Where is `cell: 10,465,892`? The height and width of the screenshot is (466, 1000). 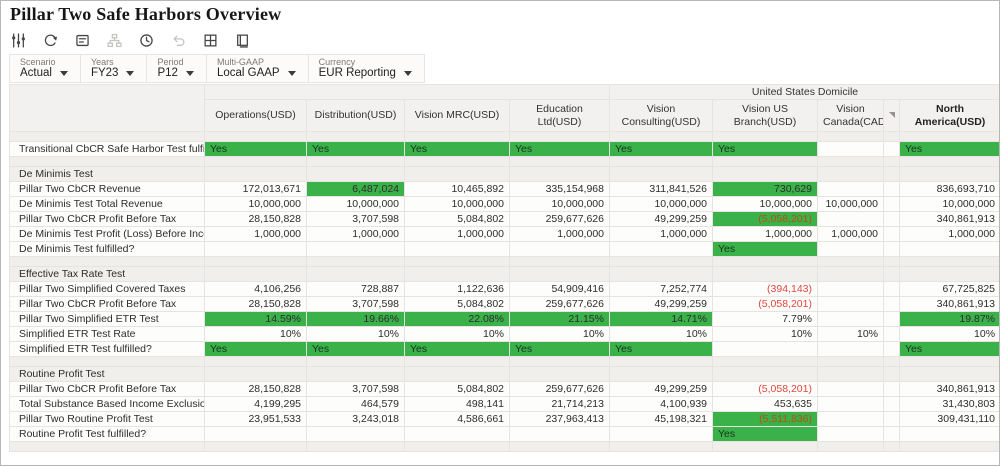
cell: 10,465,892 is located at coordinates (457, 189).